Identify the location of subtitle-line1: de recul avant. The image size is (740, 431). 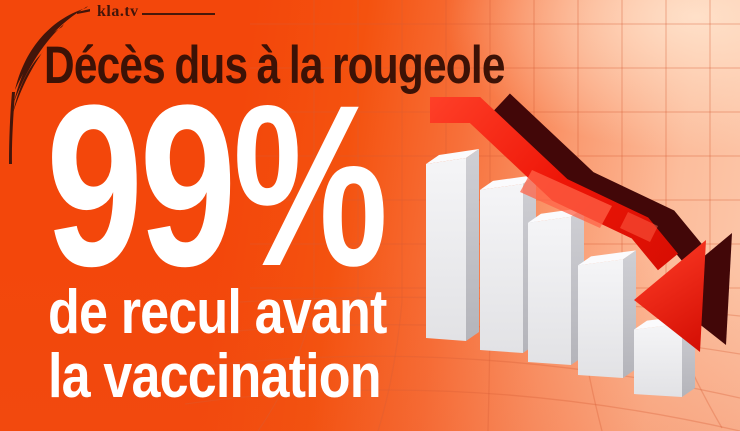
(217, 312).